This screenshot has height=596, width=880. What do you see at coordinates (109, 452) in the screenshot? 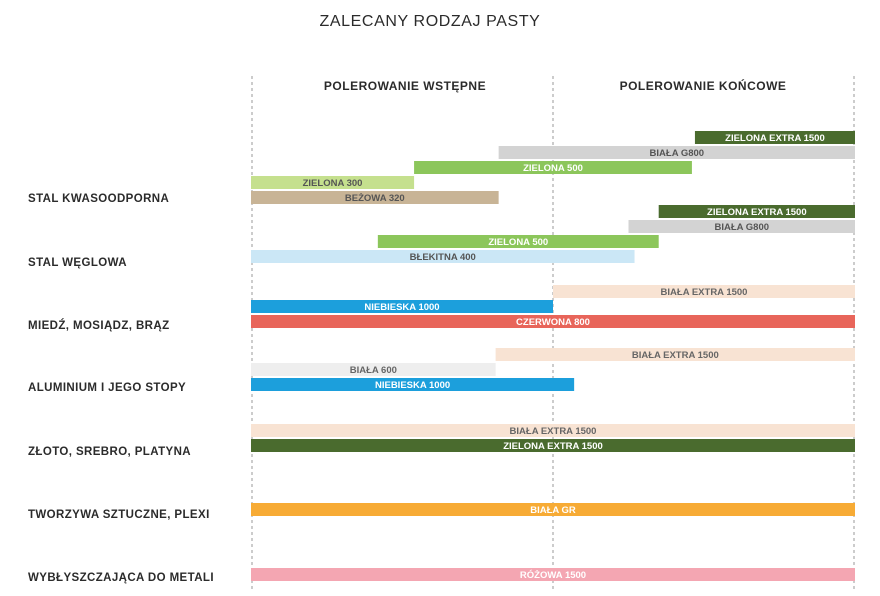
I see `category-label: ZŁOTO, SREBRO, PLATYNA` at bounding box center [109, 452].